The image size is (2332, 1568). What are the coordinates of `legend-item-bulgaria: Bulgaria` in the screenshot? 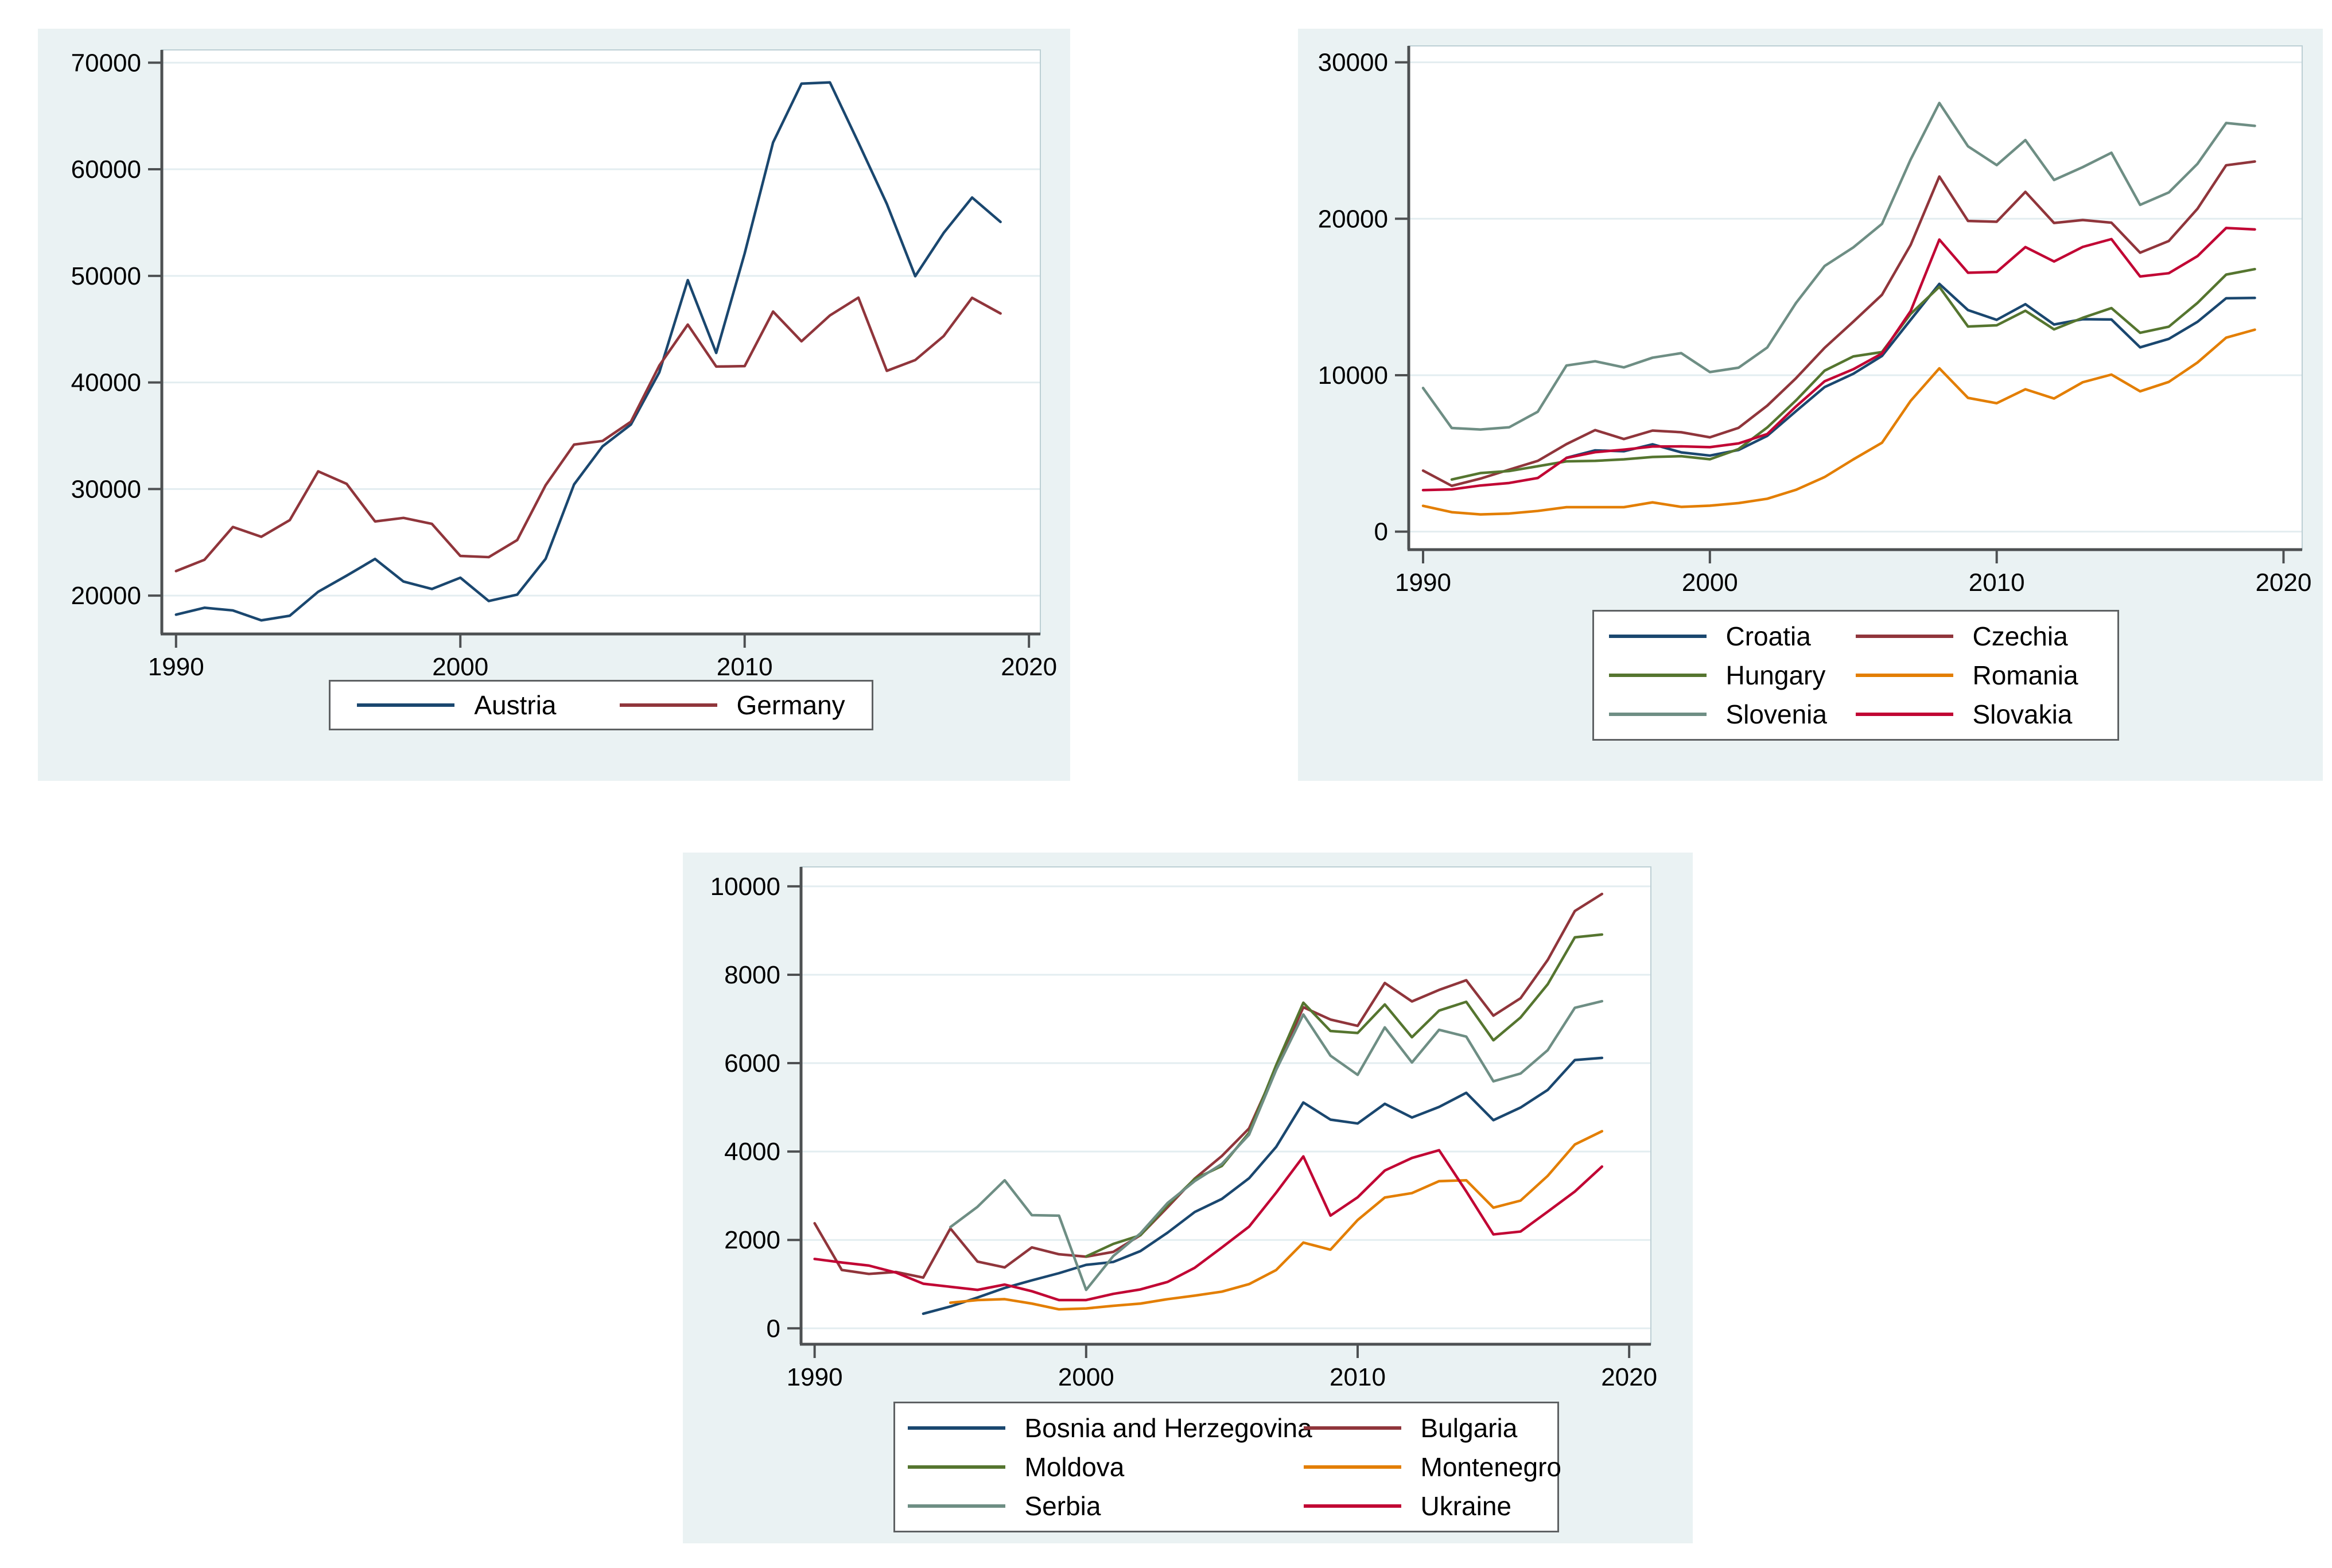 It's located at (1424, 1428).